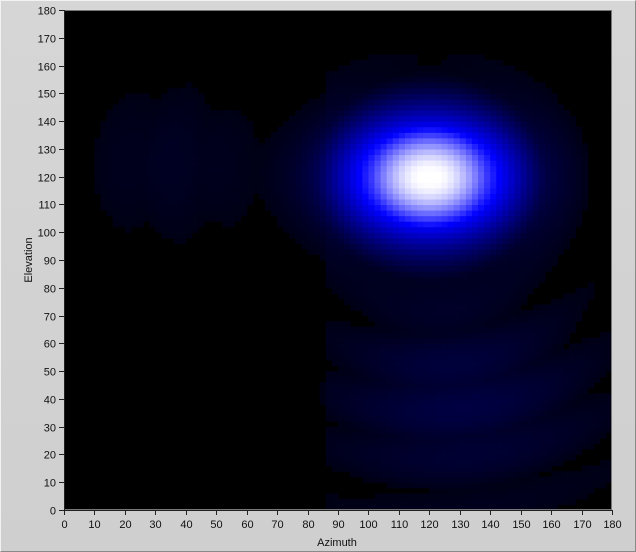 Image resolution: width=636 pixels, height=552 pixels. I want to click on y-tick-label: 30, so click(50, 429).